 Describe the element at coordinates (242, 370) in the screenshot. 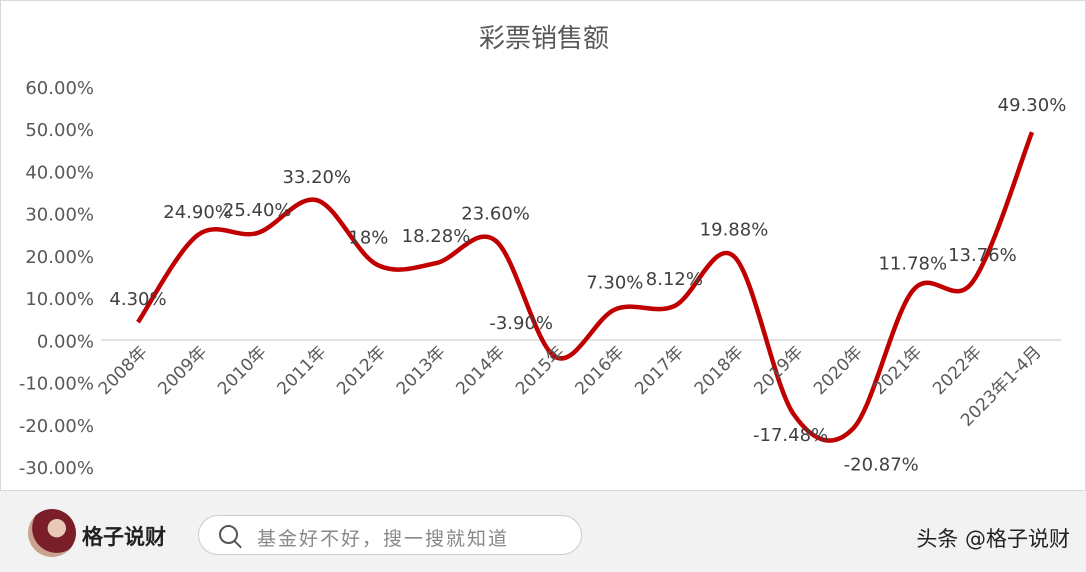

I see `x-tick-label: 2010年` at that location.